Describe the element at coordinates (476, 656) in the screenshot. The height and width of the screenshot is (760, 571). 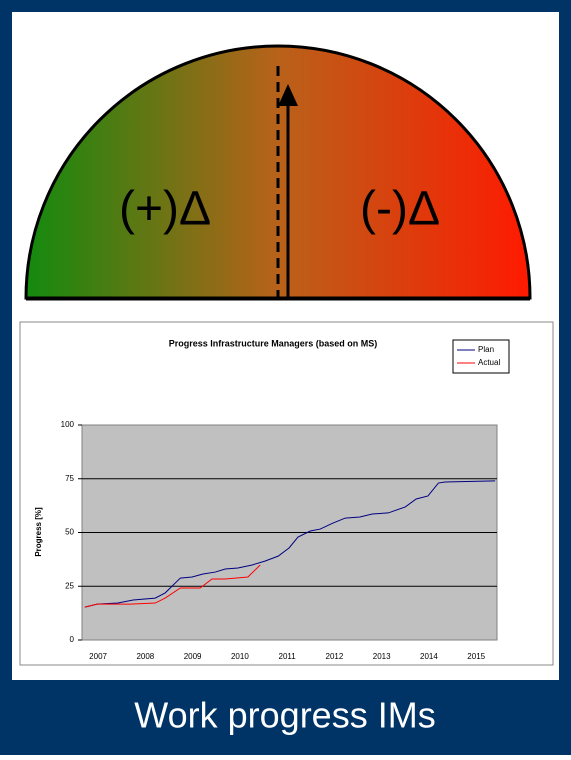
I see `x-tick-label: 2015` at that location.